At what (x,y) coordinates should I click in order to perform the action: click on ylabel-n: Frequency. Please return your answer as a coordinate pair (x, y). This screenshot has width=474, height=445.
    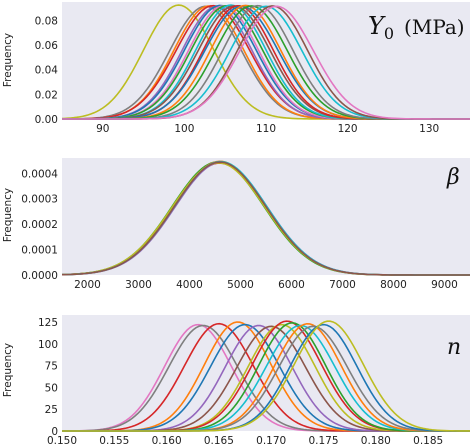
    Looking at the image, I should click on (8, 370).